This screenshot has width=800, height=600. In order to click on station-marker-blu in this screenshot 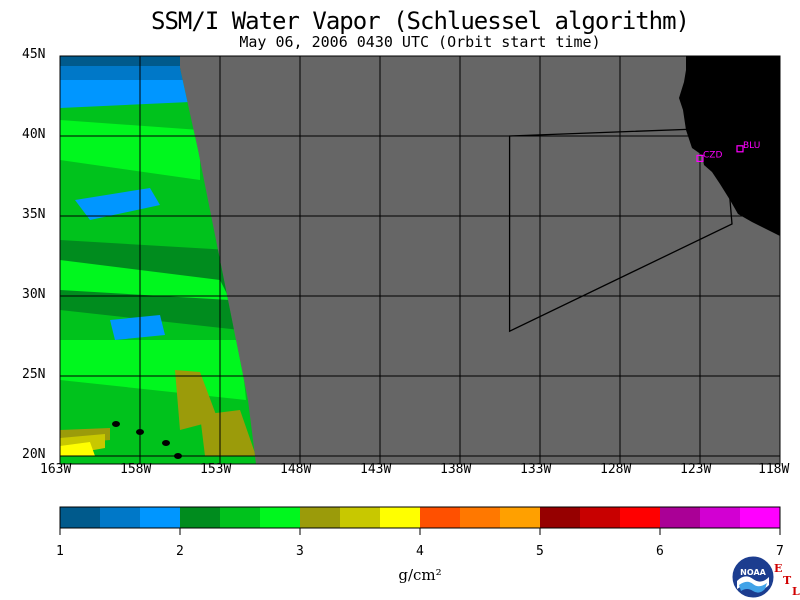, I will do `click(740, 149)`.